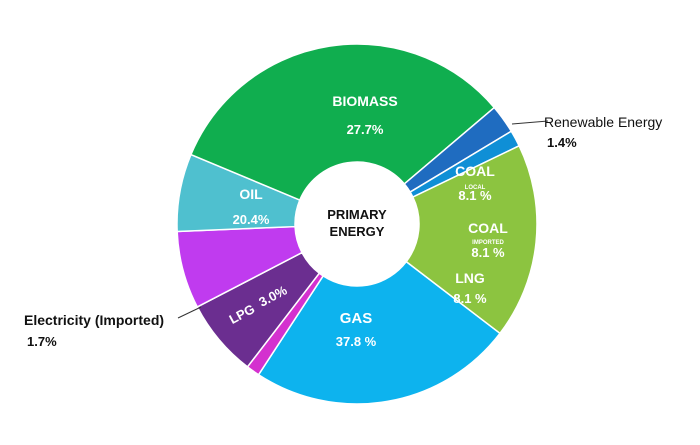 This screenshot has height=445, width=700. I want to click on external-label-value: 1.4%, so click(562, 142).